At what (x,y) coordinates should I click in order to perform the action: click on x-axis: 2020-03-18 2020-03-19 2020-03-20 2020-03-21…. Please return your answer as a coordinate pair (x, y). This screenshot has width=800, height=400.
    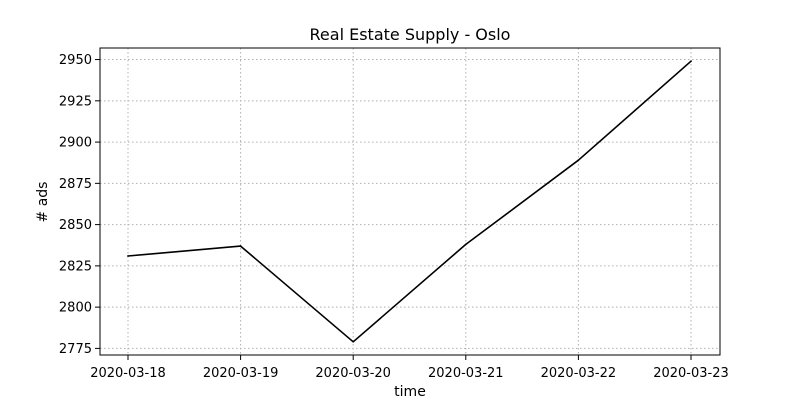
    Looking at the image, I should click on (409, 368).